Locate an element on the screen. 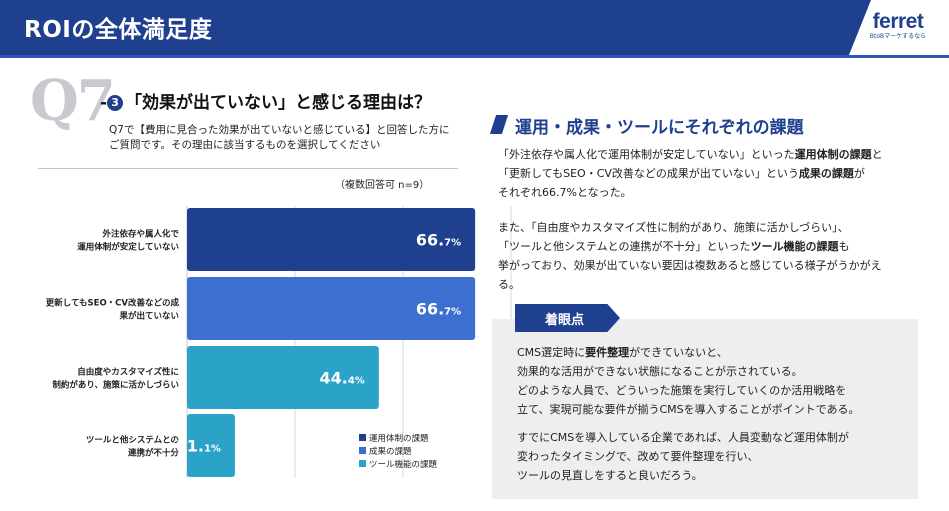  legend-item: ツール機能の課題 is located at coordinates (398, 463).